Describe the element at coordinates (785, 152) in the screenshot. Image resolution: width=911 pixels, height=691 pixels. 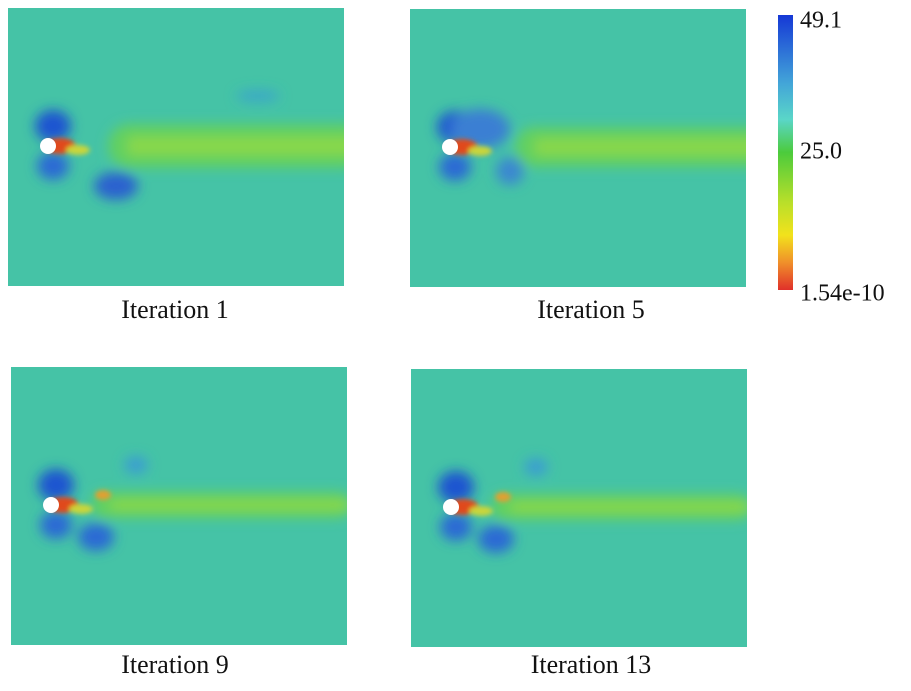
I see `colorbar` at that location.